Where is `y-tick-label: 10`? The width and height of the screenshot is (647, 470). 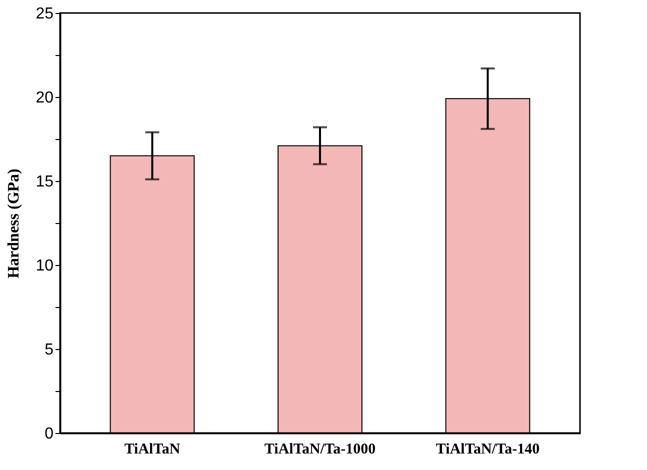
y-tick-label: 10 is located at coordinates (45, 266).